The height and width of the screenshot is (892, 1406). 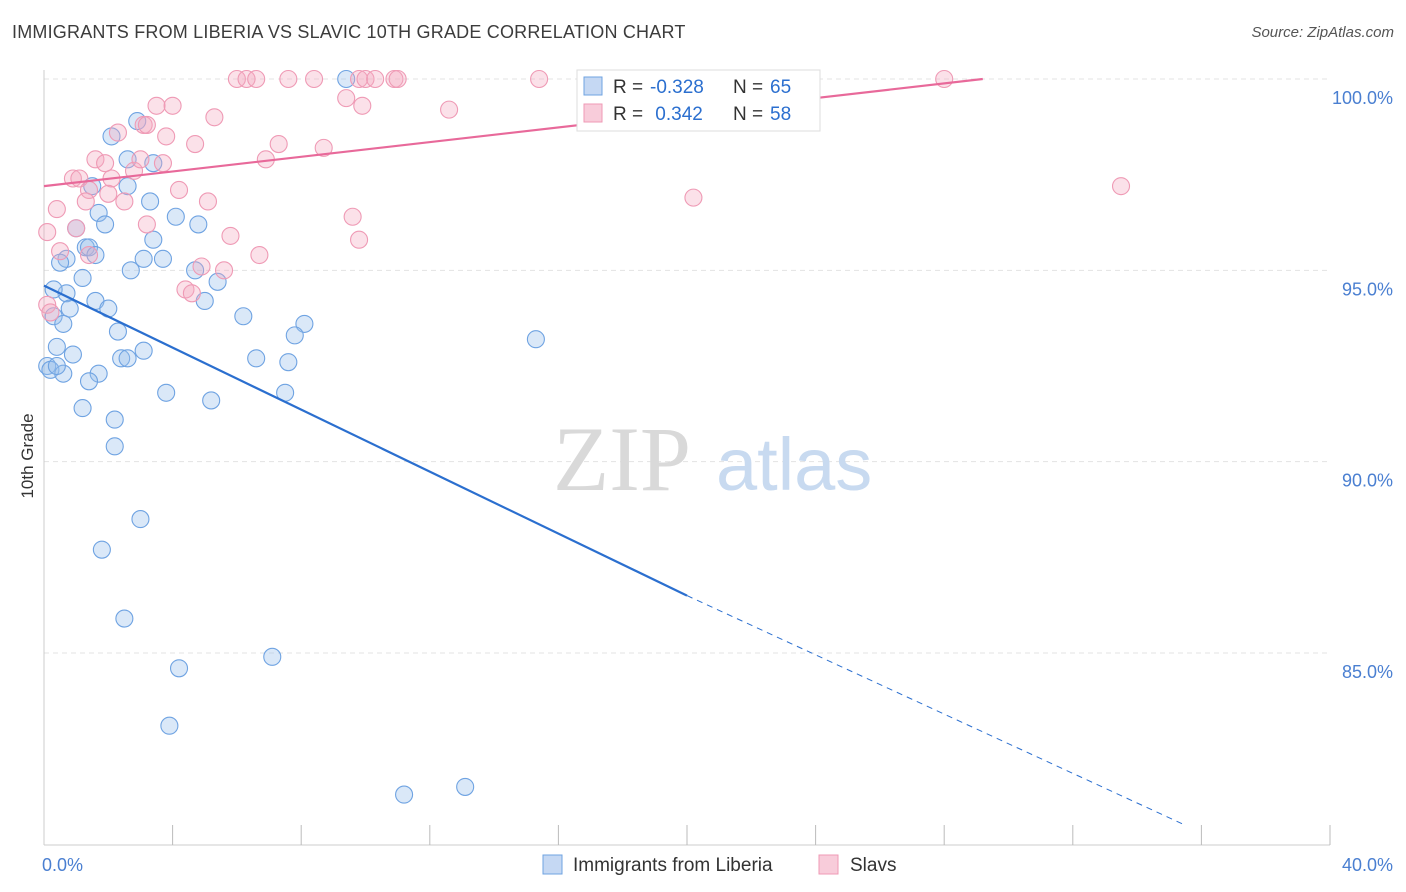 What do you see at coordinates (62, 865) in the screenshot?
I see `x-tick-label: 0.0%` at bounding box center [62, 865].